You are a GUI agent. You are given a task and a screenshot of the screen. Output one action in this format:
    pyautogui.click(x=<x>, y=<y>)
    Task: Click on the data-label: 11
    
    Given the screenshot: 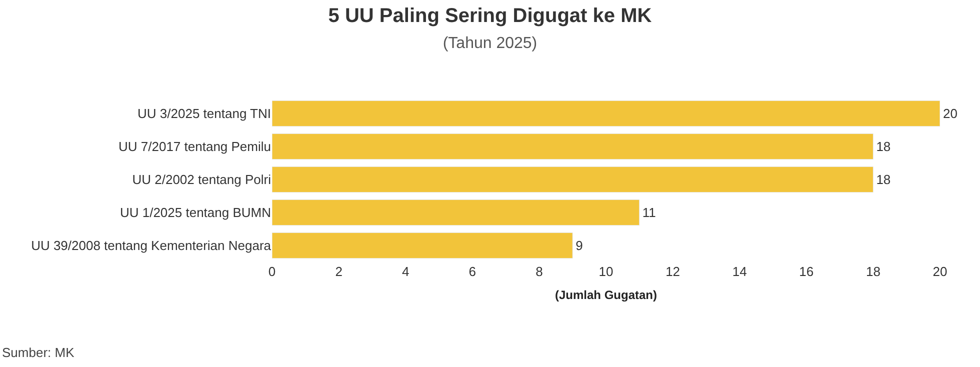 What is the action you would take?
    pyautogui.click(x=649, y=212)
    